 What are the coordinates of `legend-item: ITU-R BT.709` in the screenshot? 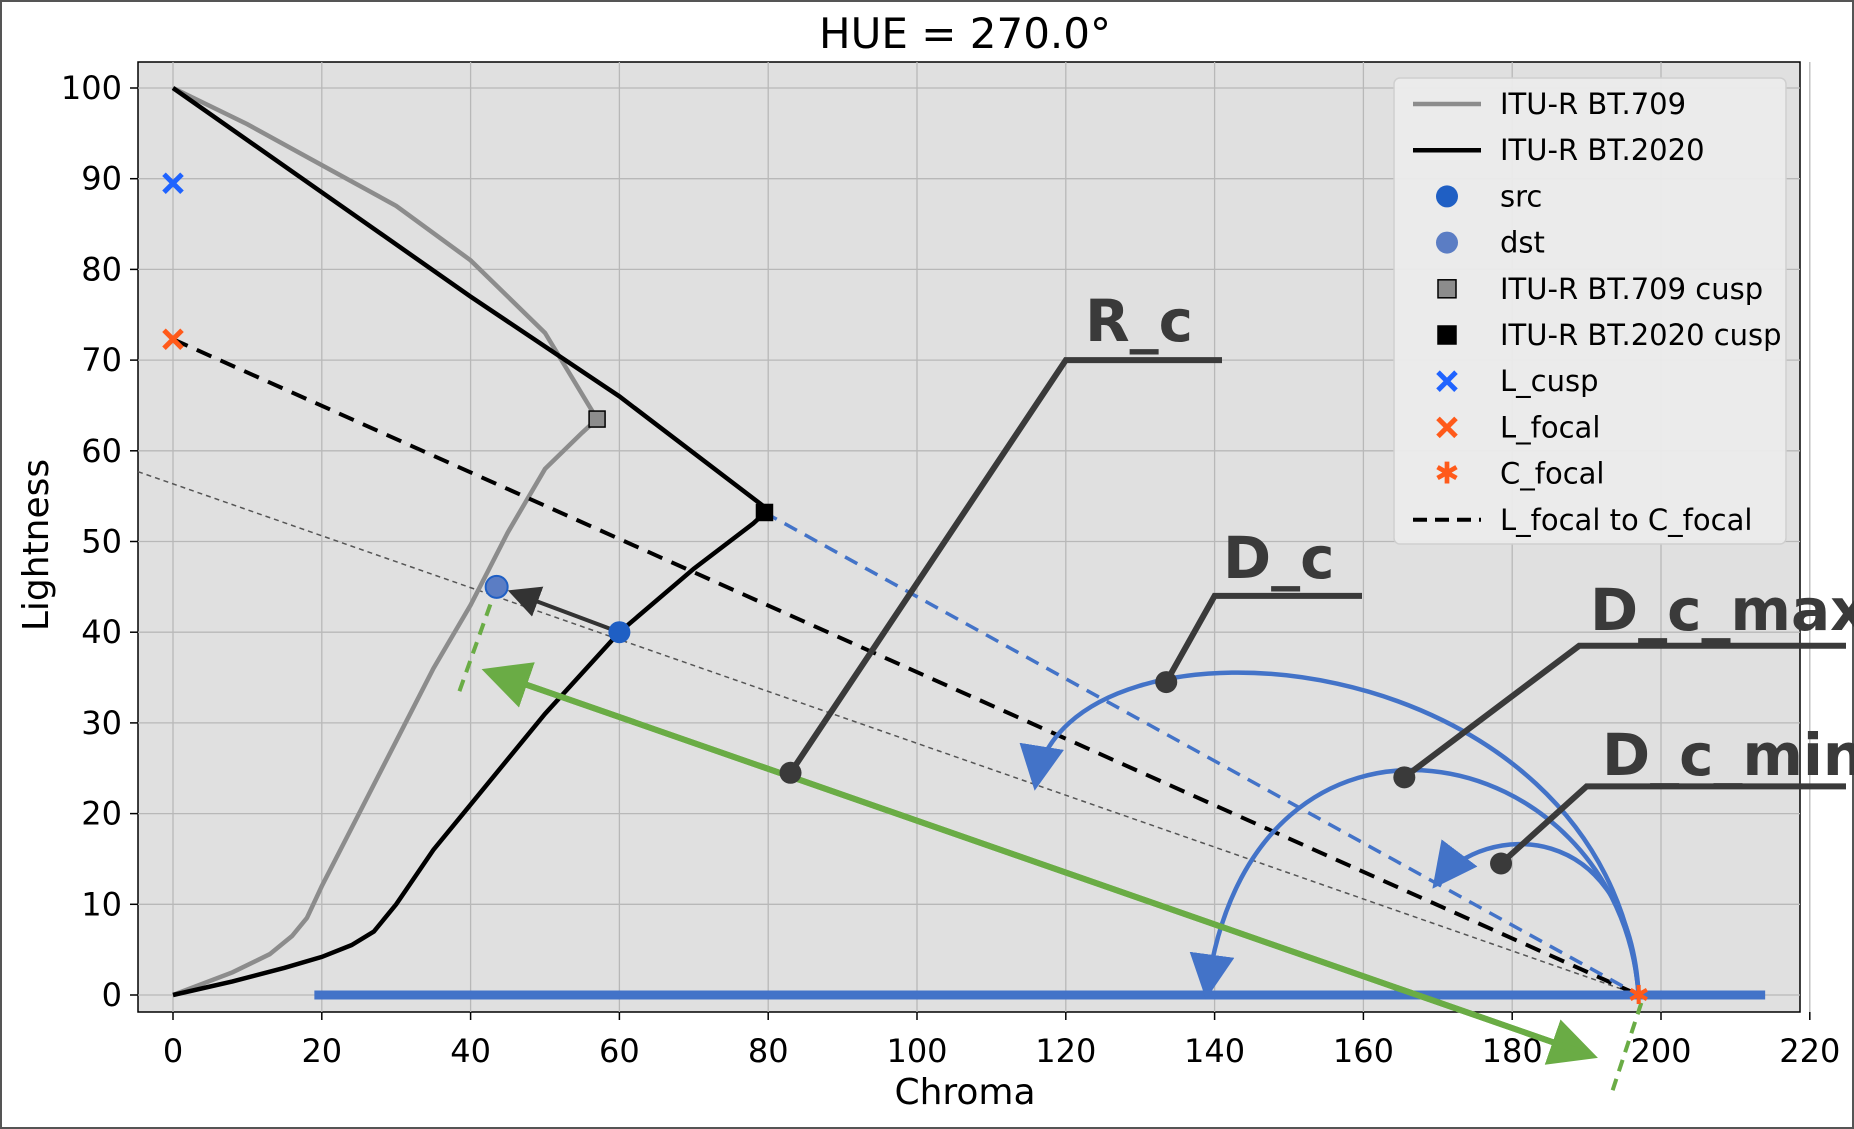 It's located at (1549, 104).